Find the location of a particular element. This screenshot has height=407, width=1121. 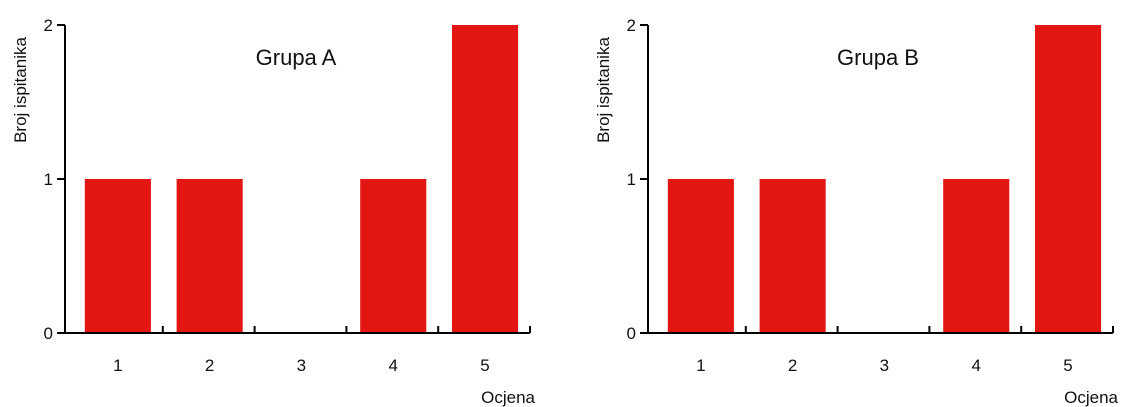

chart-title: Grupa A is located at coordinates (296, 57).